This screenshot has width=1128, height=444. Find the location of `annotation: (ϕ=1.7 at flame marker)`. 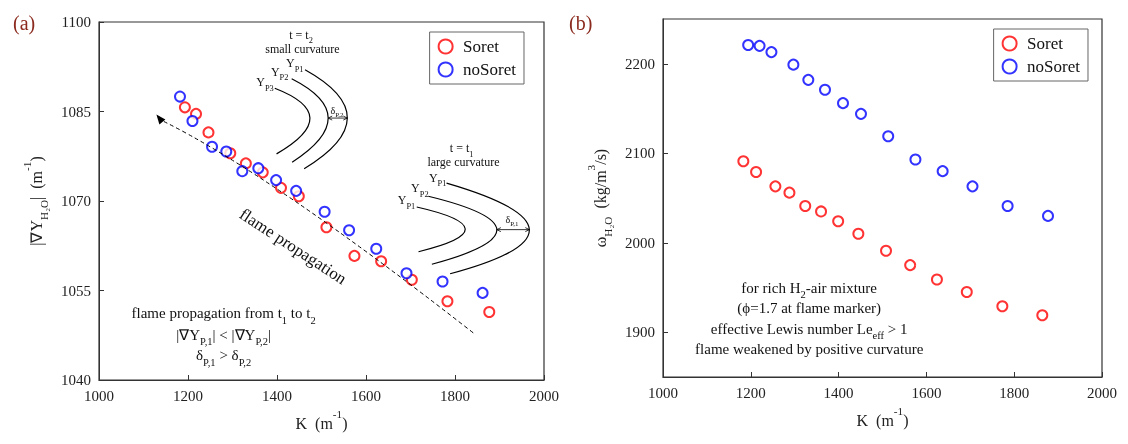

annotation: (ϕ=1.7 at flame marker) is located at coordinates (809, 309).